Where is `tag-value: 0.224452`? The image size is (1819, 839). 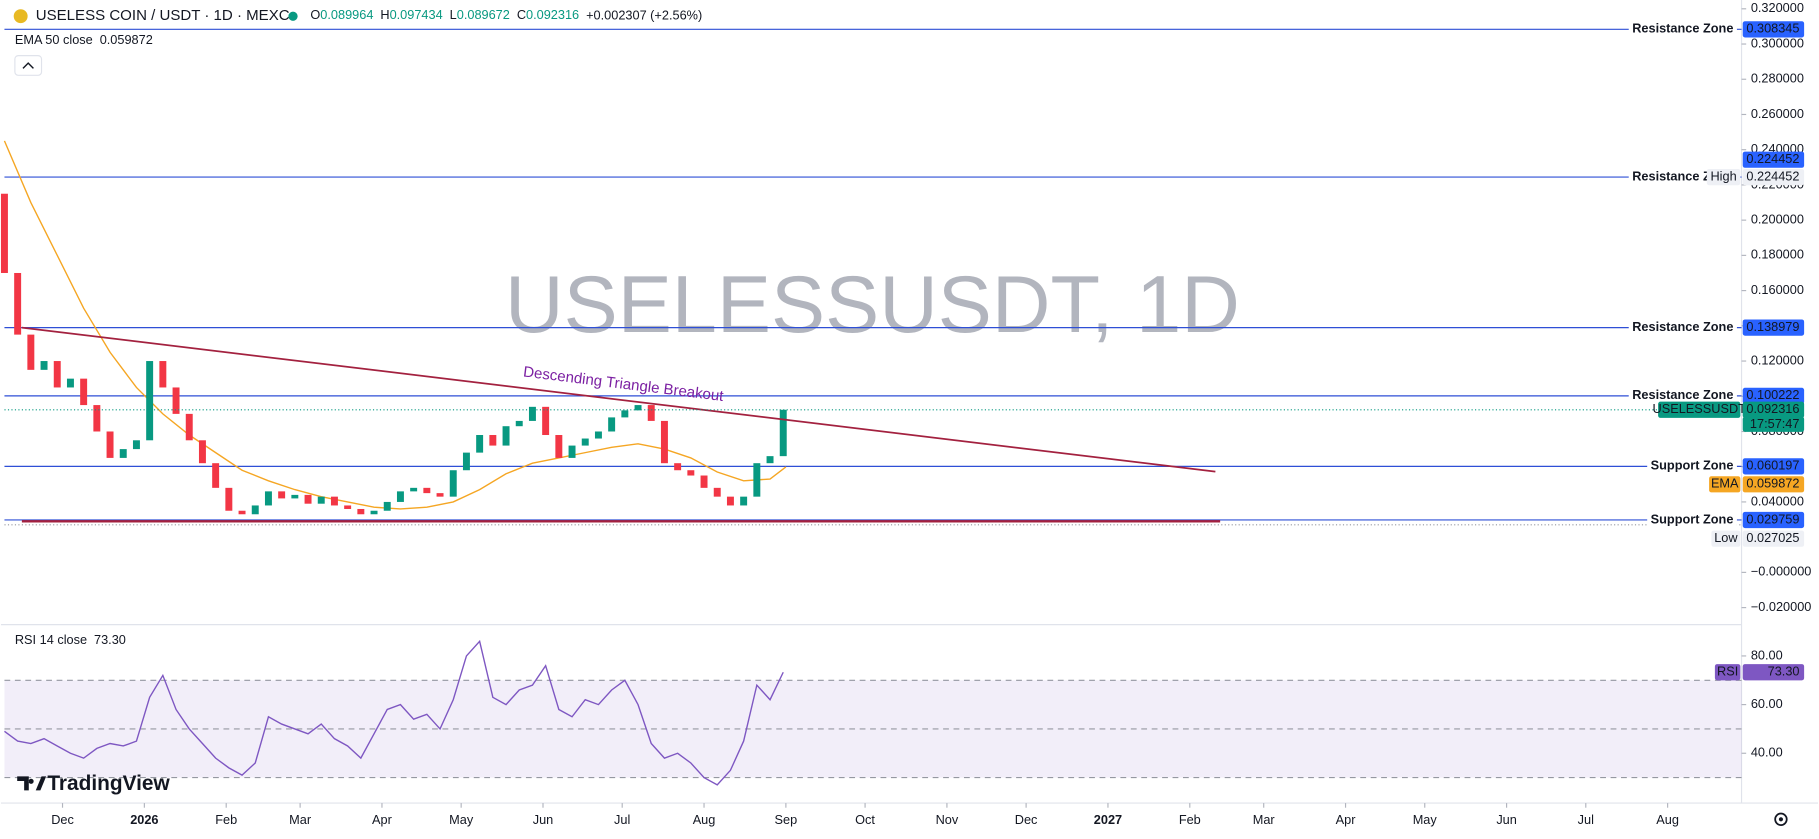
tag-value: 0.224452 is located at coordinates (1772, 175).